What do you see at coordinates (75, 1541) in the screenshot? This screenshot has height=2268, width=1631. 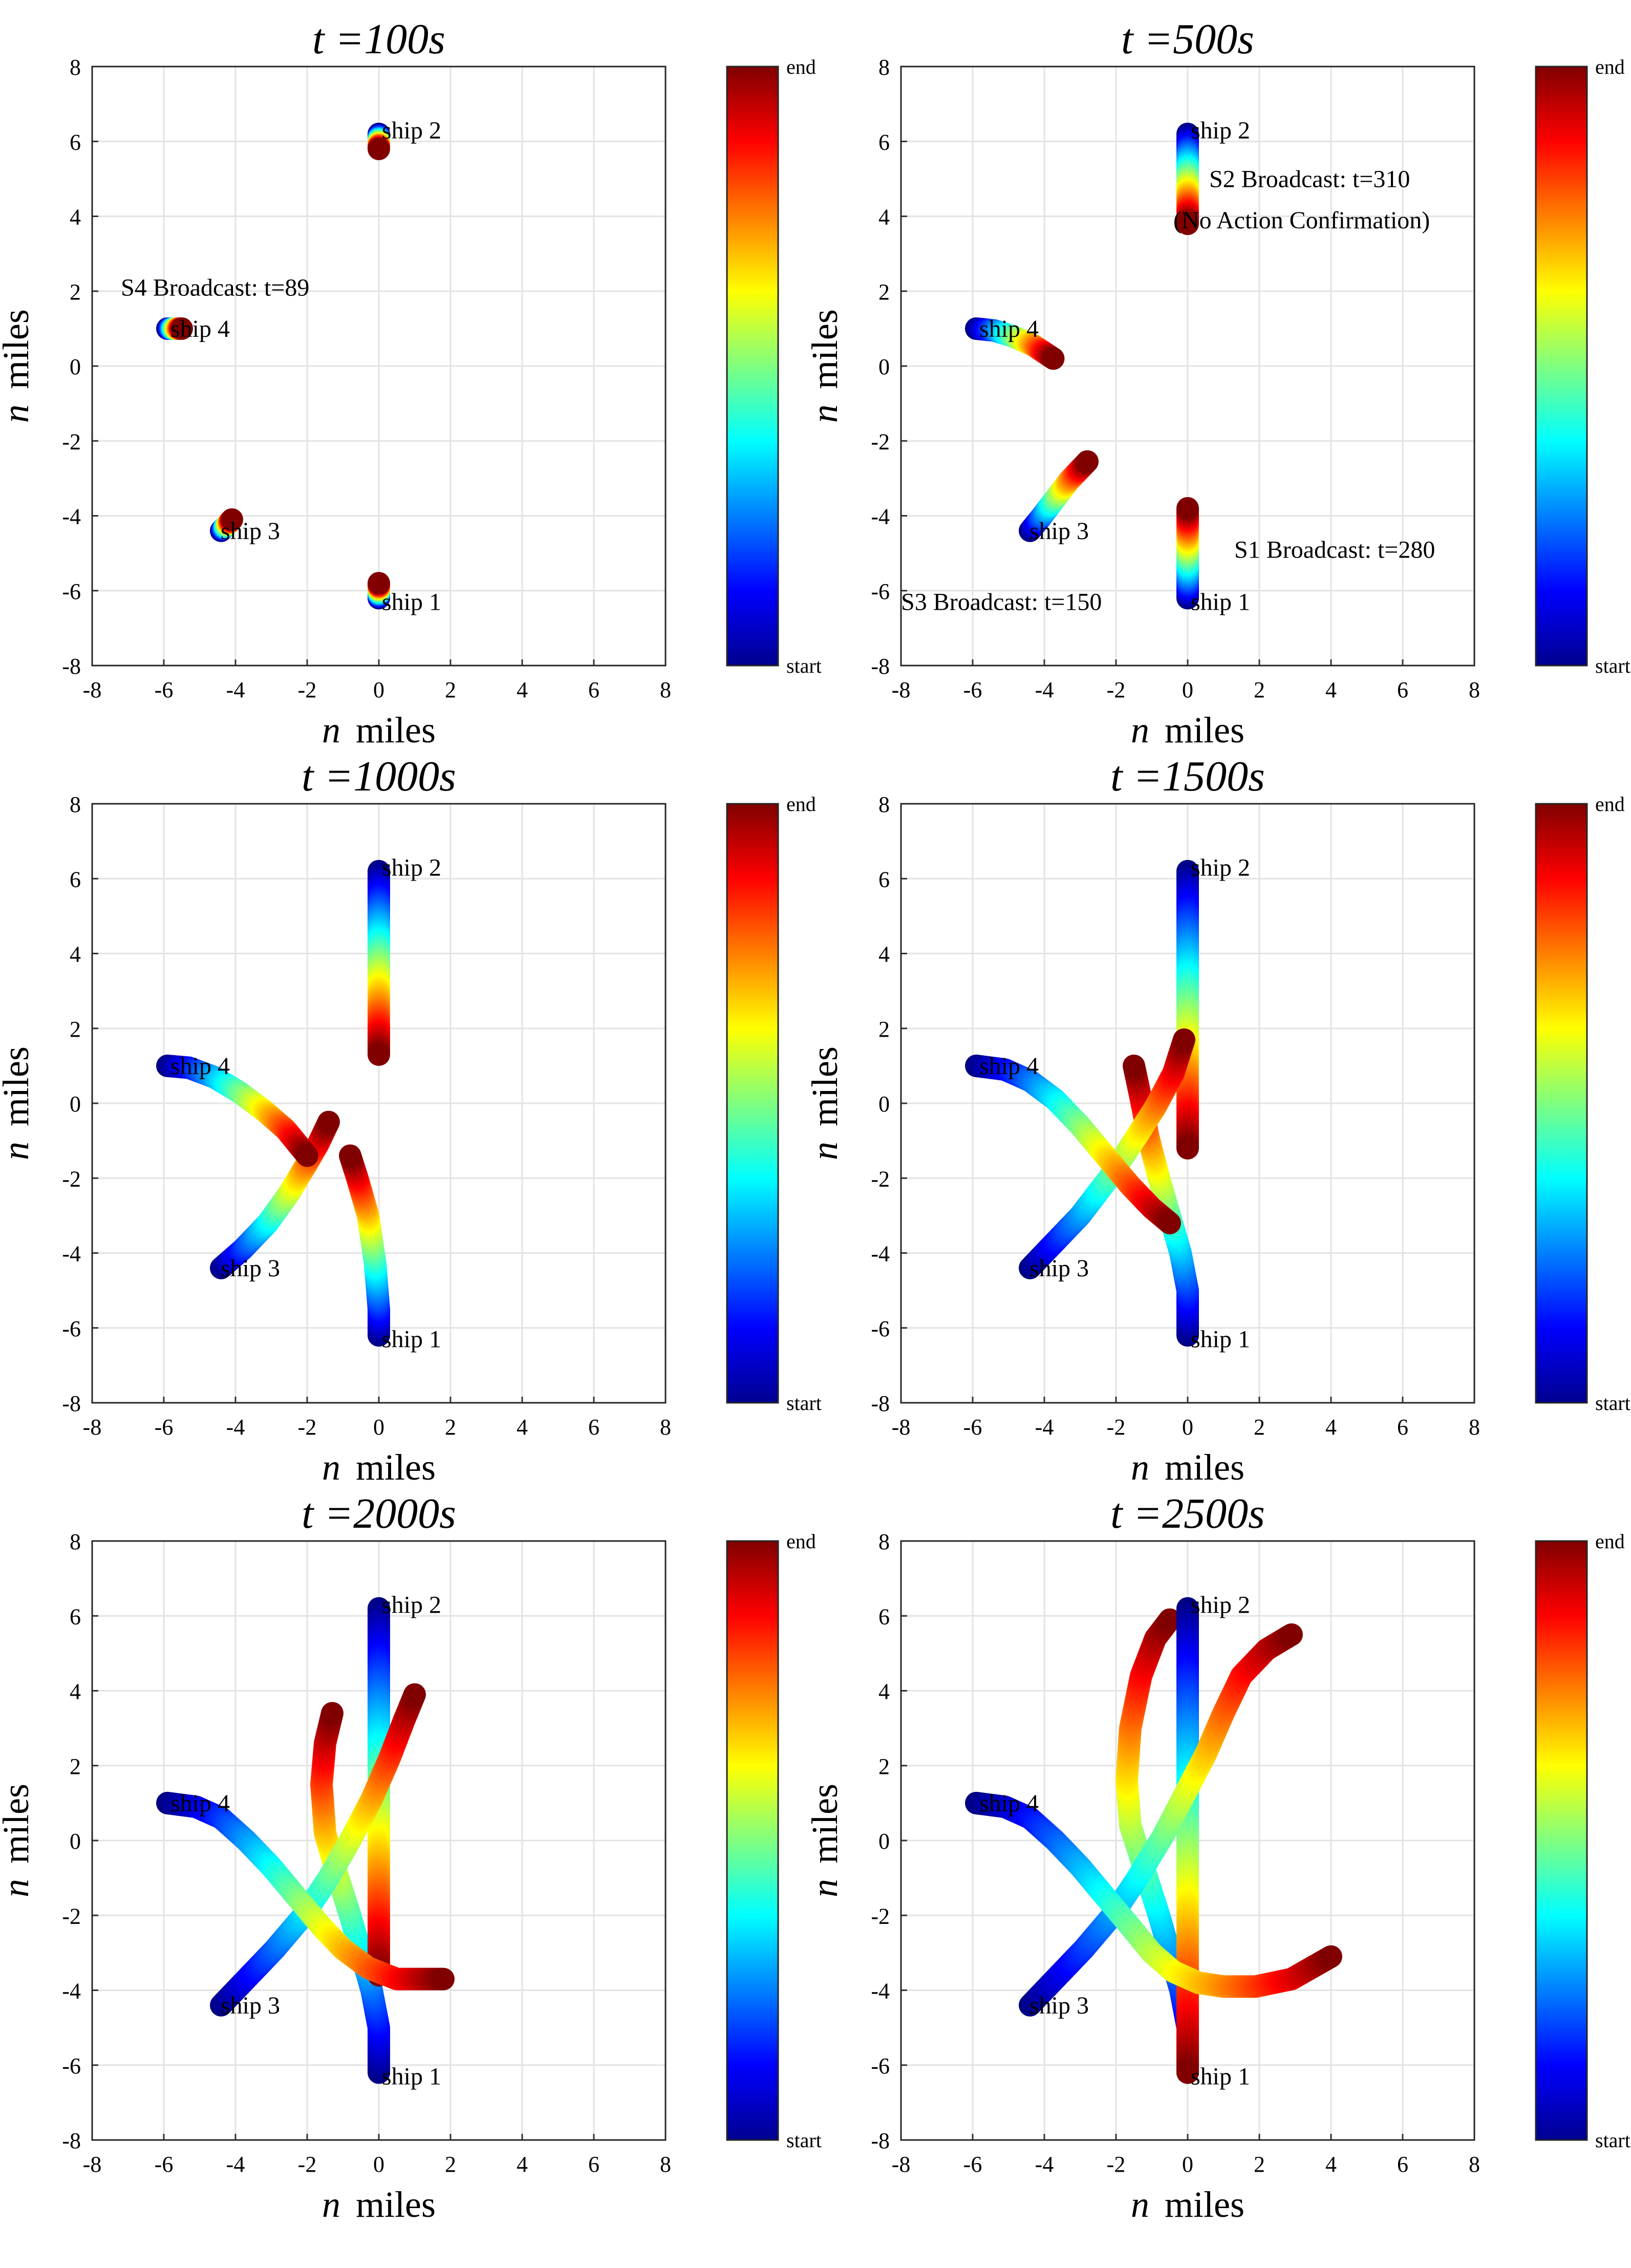 I see `y-tick-label: 8` at bounding box center [75, 1541].